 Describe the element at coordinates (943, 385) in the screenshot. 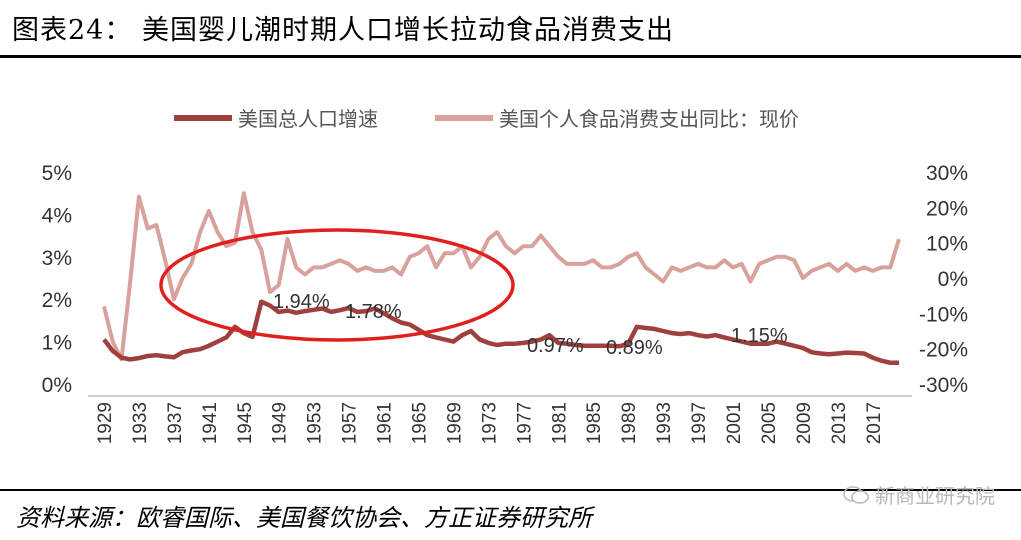

I see `right-tick-label: -30%` at that location.